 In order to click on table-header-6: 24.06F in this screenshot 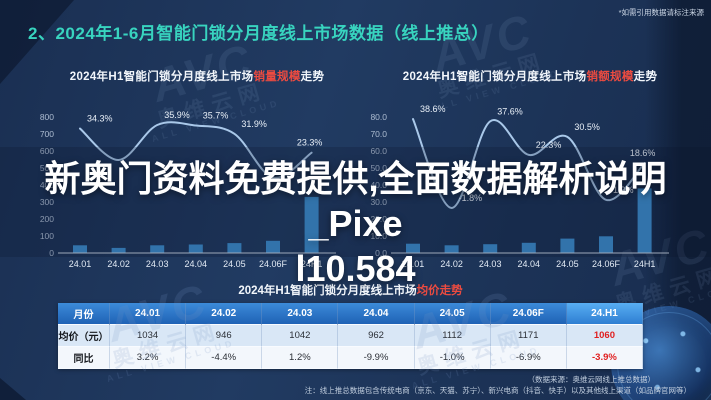, I will do `click(528, 314)`.